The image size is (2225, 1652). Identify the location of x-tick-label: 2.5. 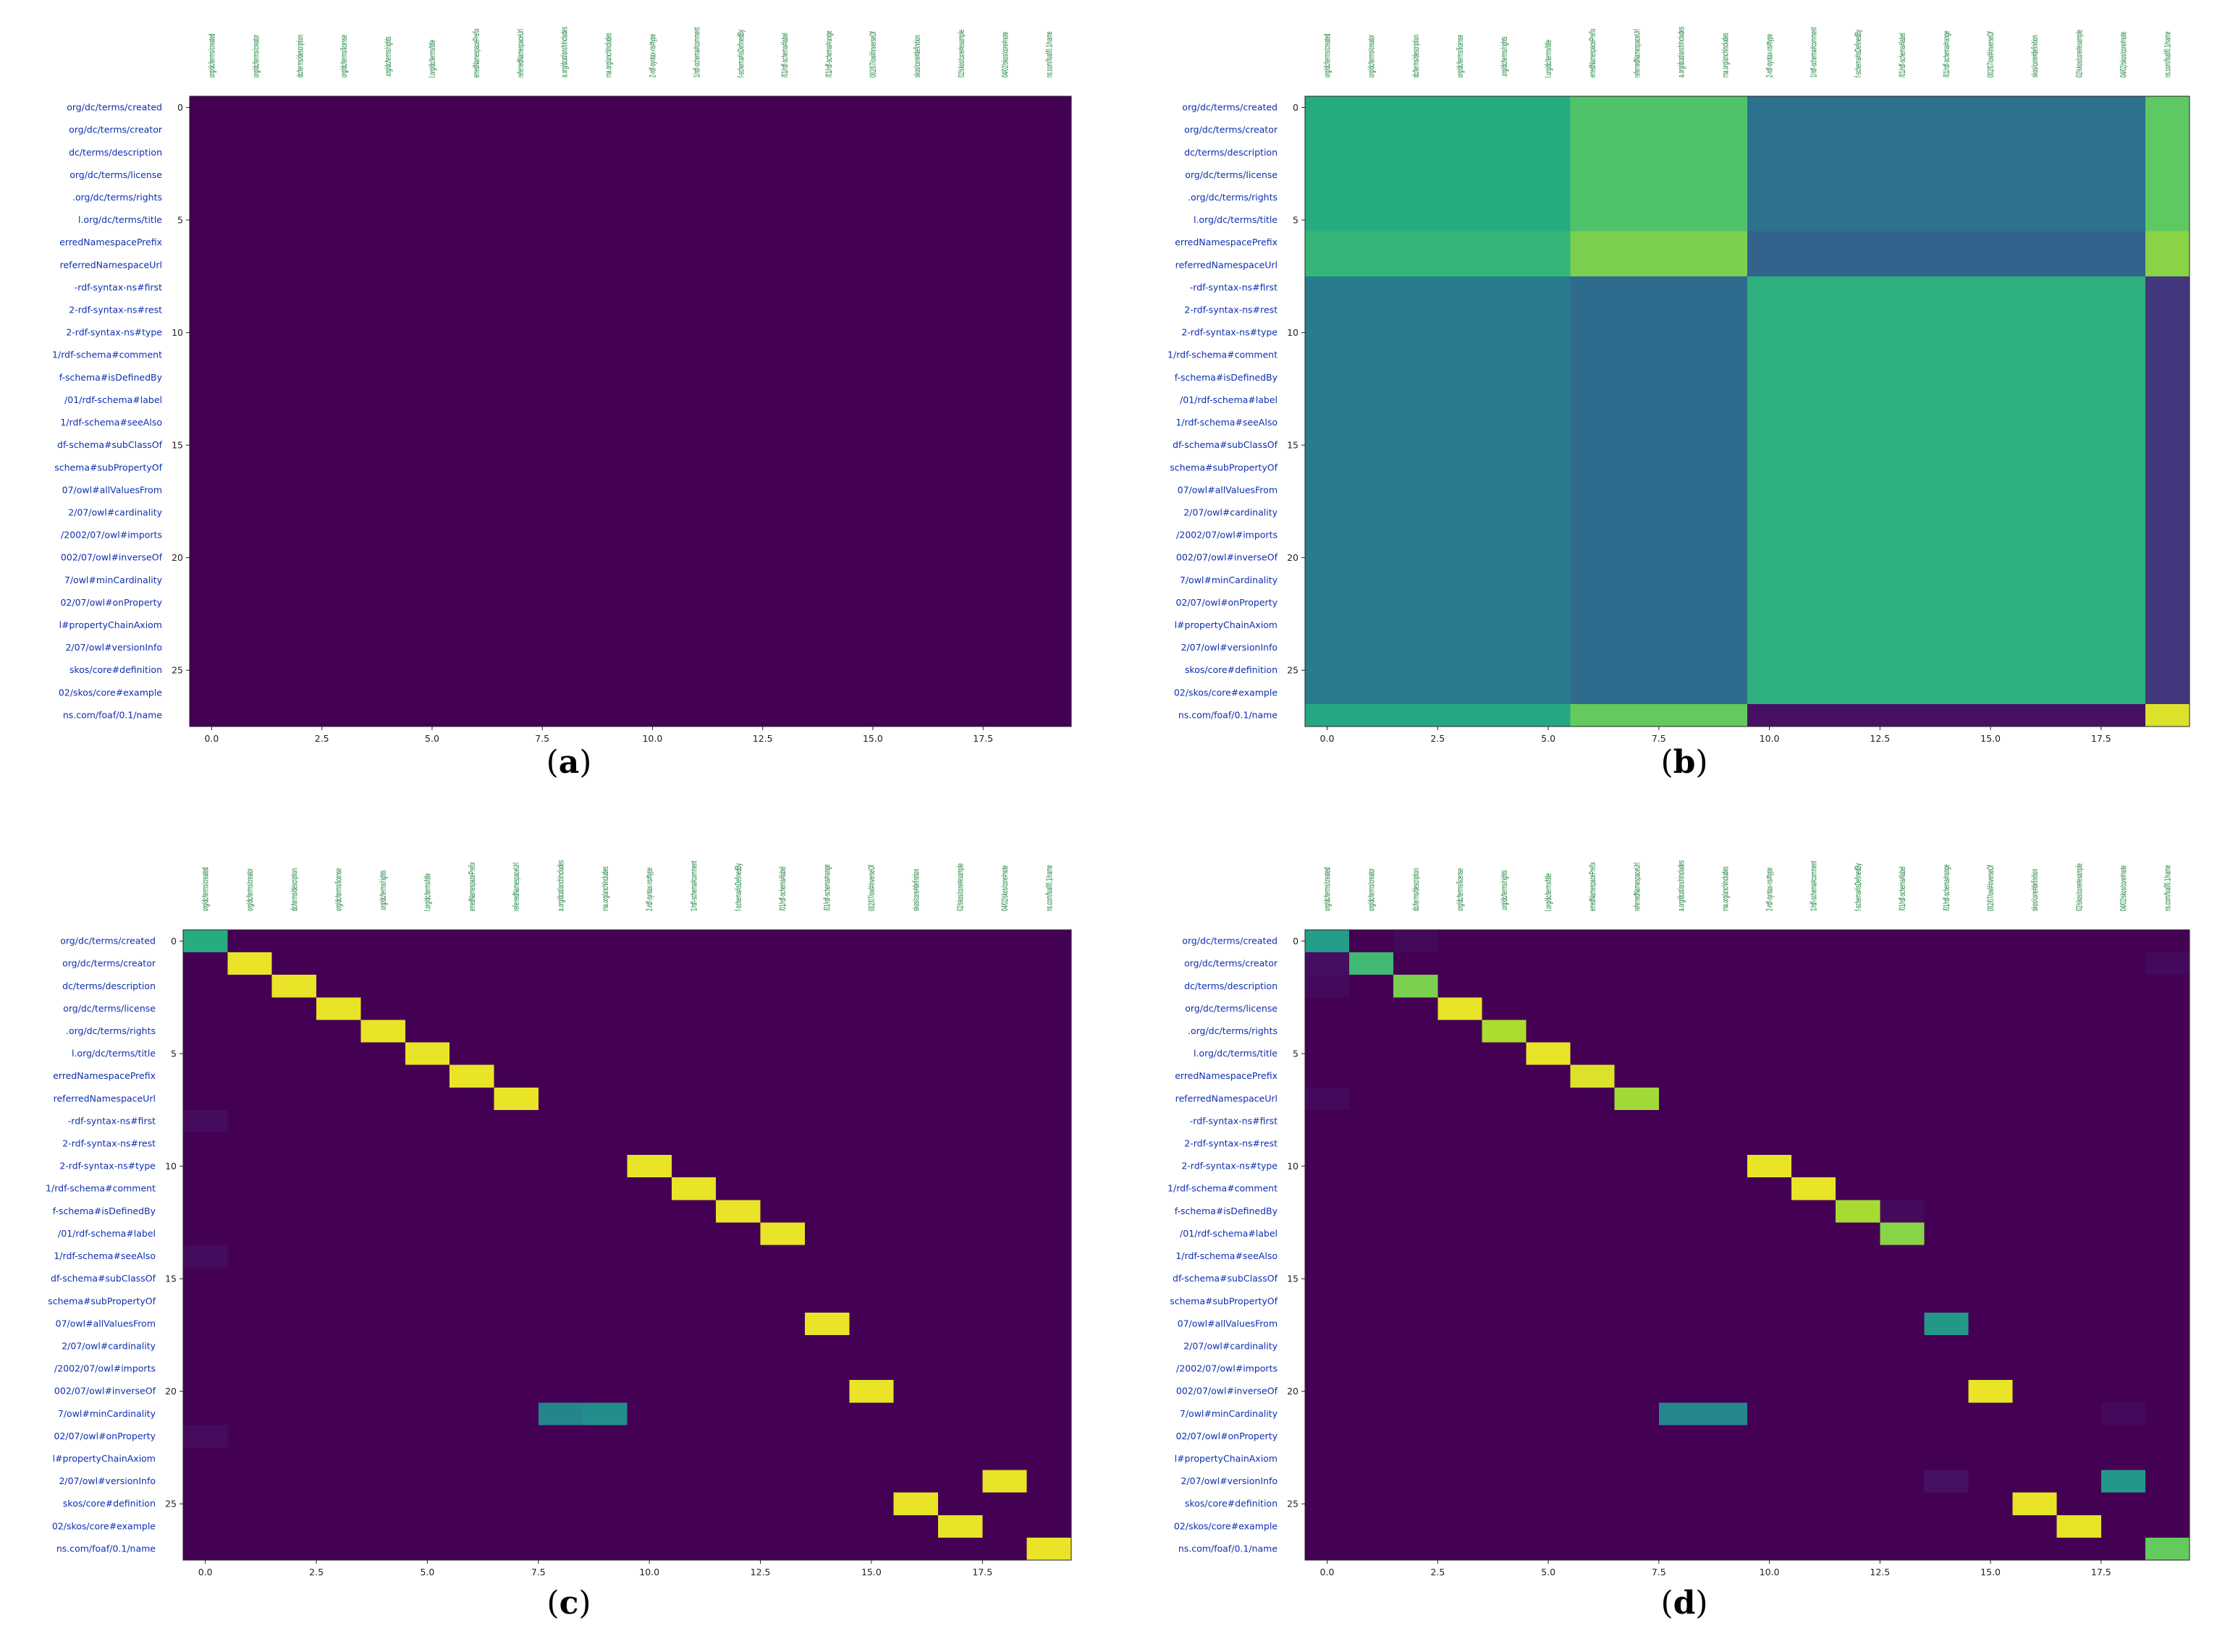
(1437, 738).